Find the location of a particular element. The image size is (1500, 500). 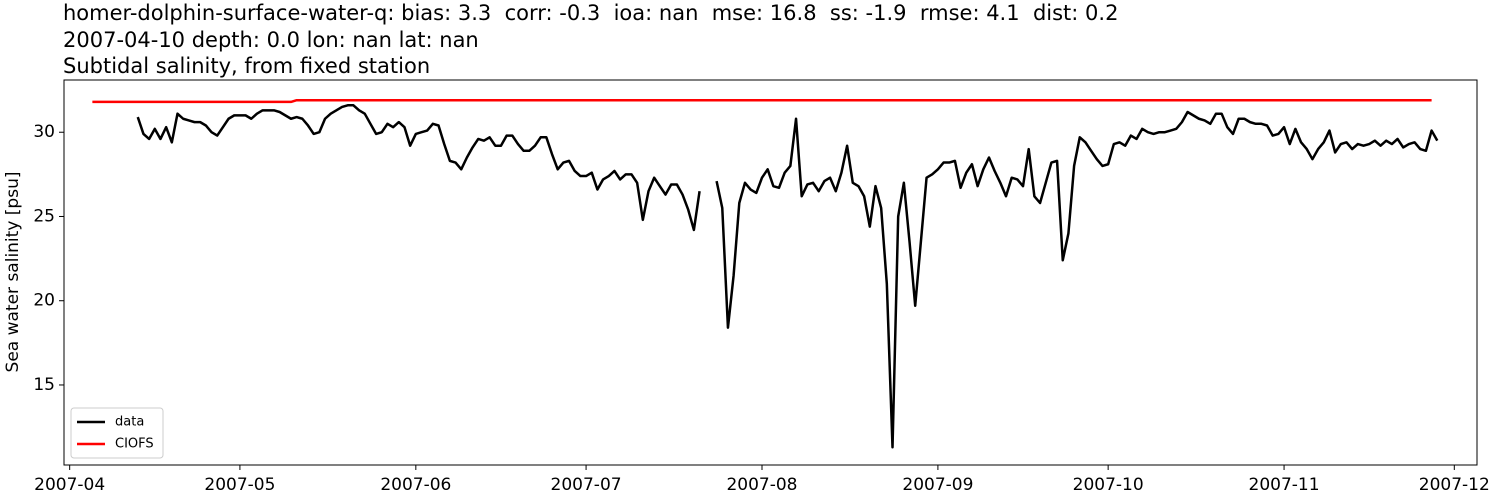

x-tick-label: 2007-06 is located at coordinates (415, 485).